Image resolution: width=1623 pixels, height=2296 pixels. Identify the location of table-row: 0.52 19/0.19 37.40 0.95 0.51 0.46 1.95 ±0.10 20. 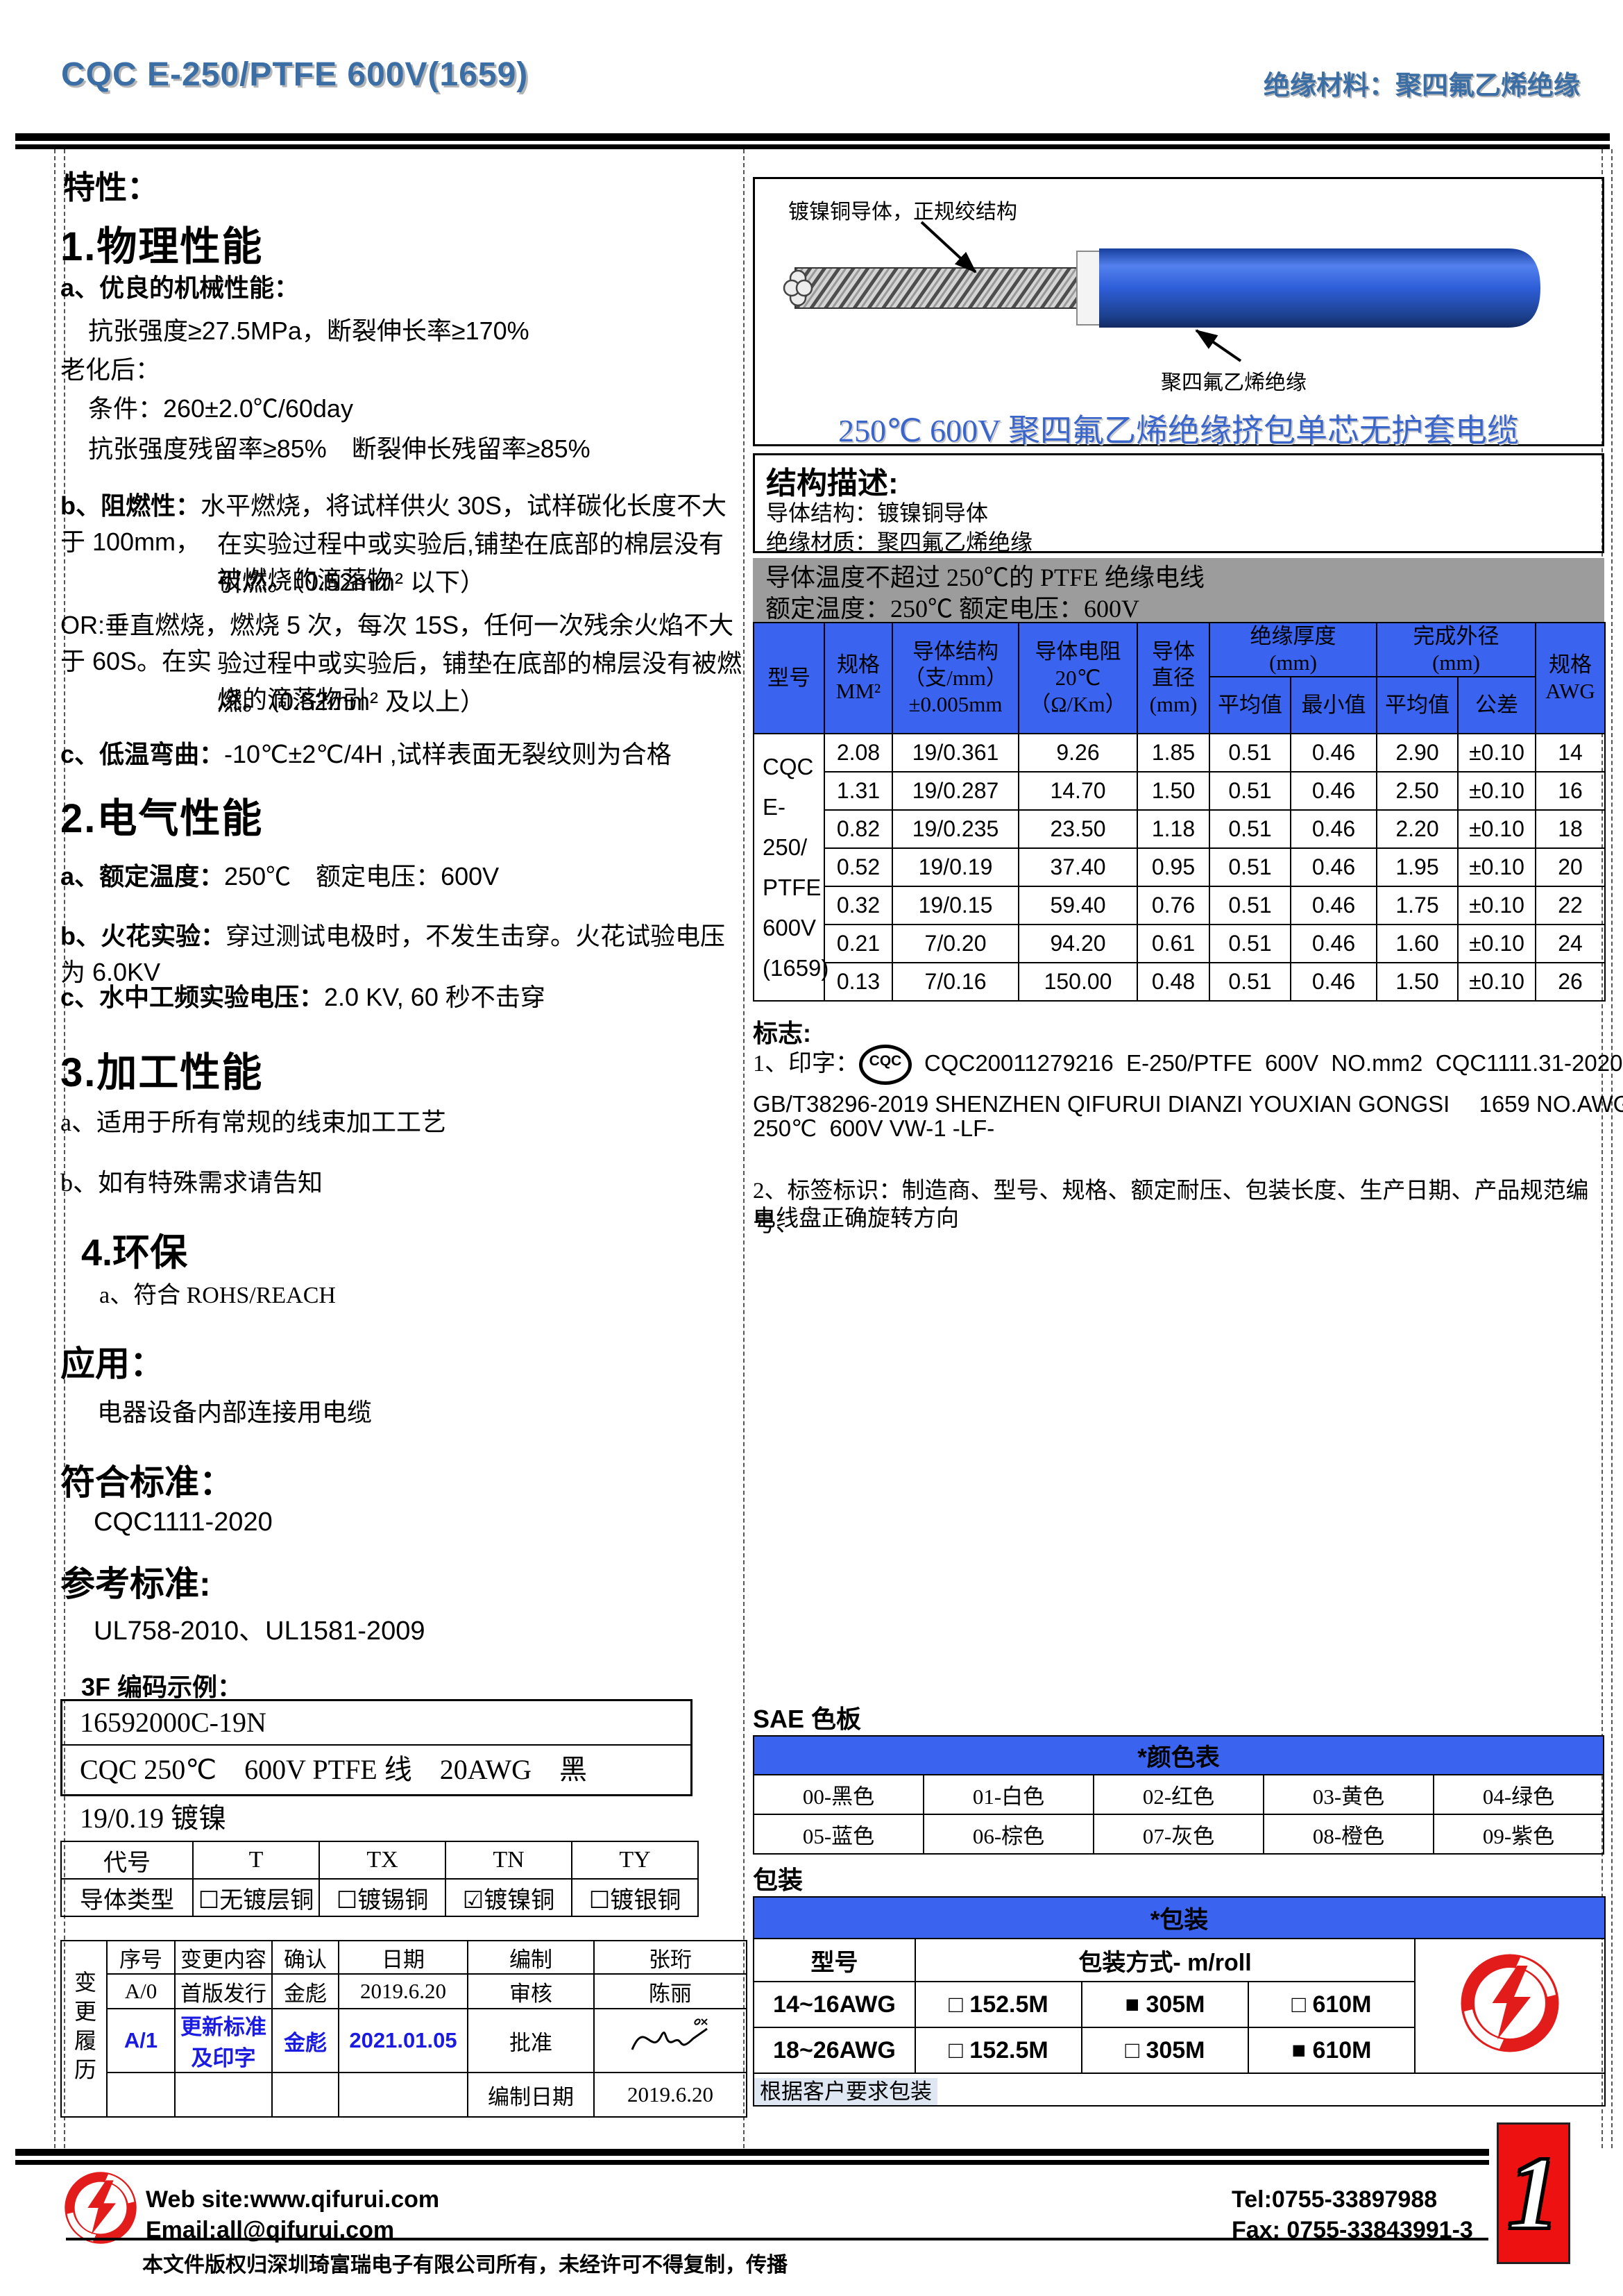
(1180, 867).